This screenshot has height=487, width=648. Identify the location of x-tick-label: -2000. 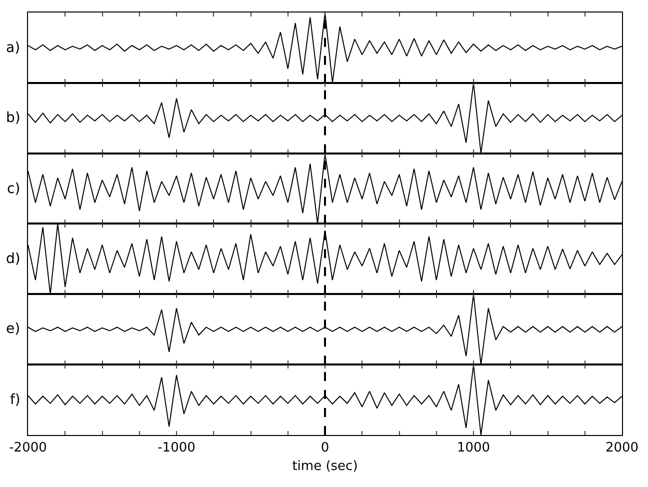
(28, 448).